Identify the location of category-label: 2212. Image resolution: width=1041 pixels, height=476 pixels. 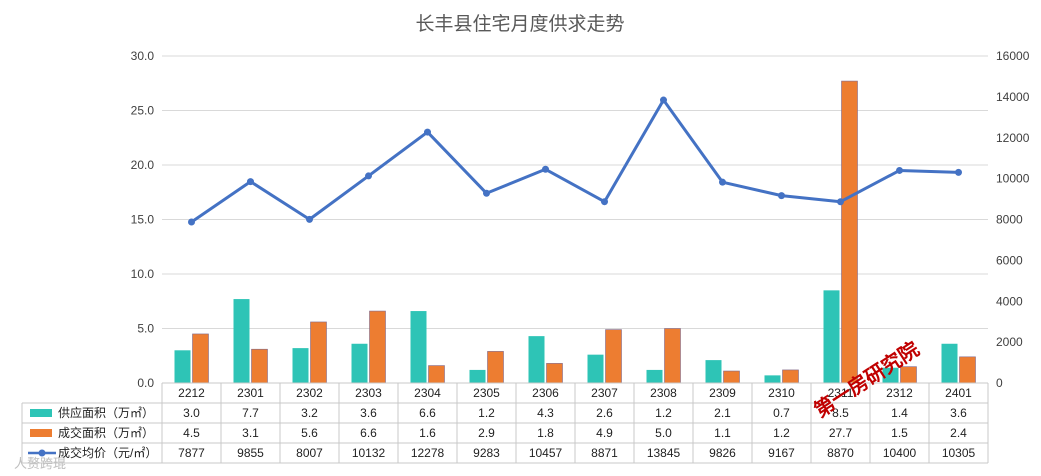
(191, 393).